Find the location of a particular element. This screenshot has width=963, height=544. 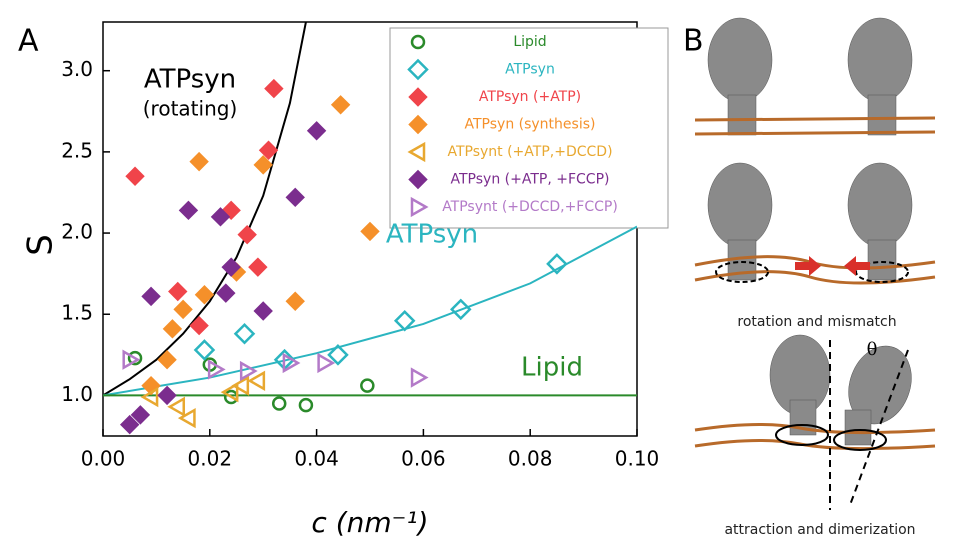

panel-label: B is located at coordinates (693, 41).